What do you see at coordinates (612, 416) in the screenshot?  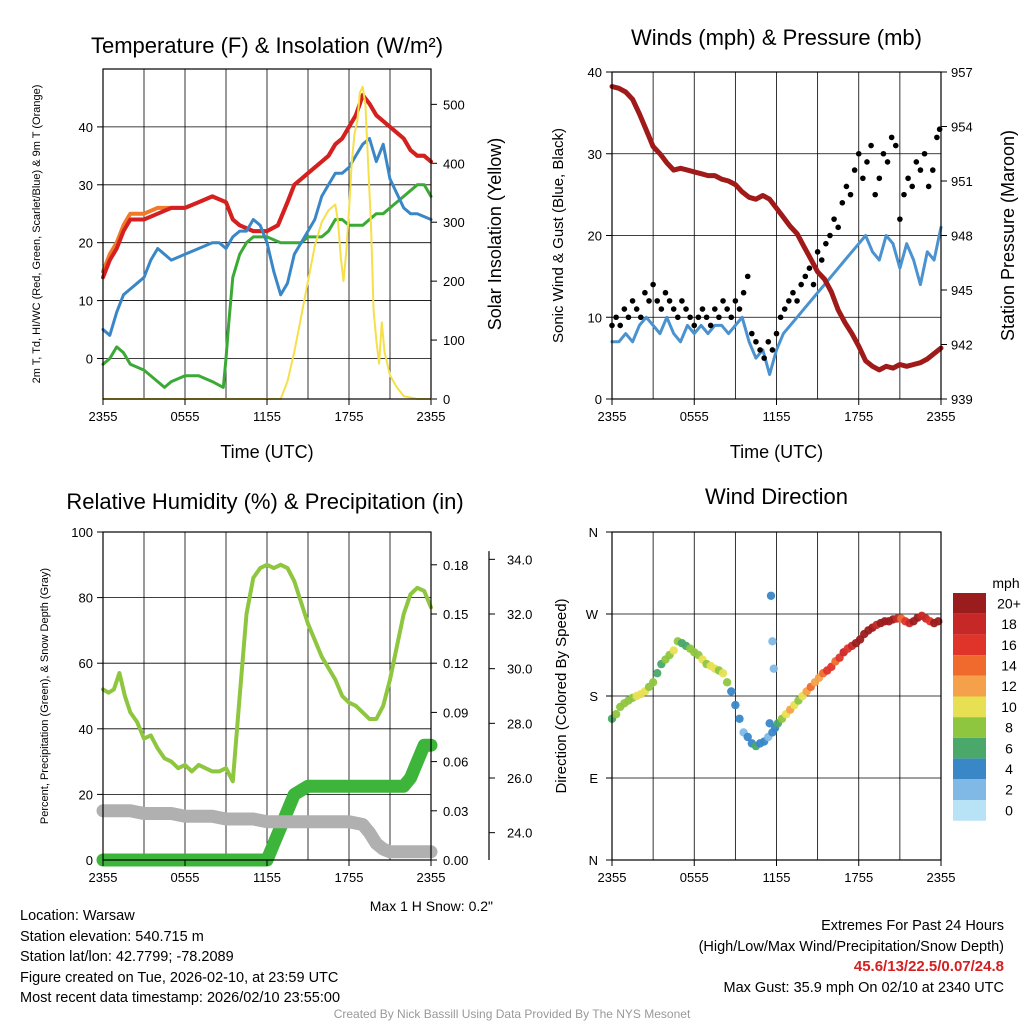 I see `wind-x-tick-label: 2355` at bounding box center [612, 416].